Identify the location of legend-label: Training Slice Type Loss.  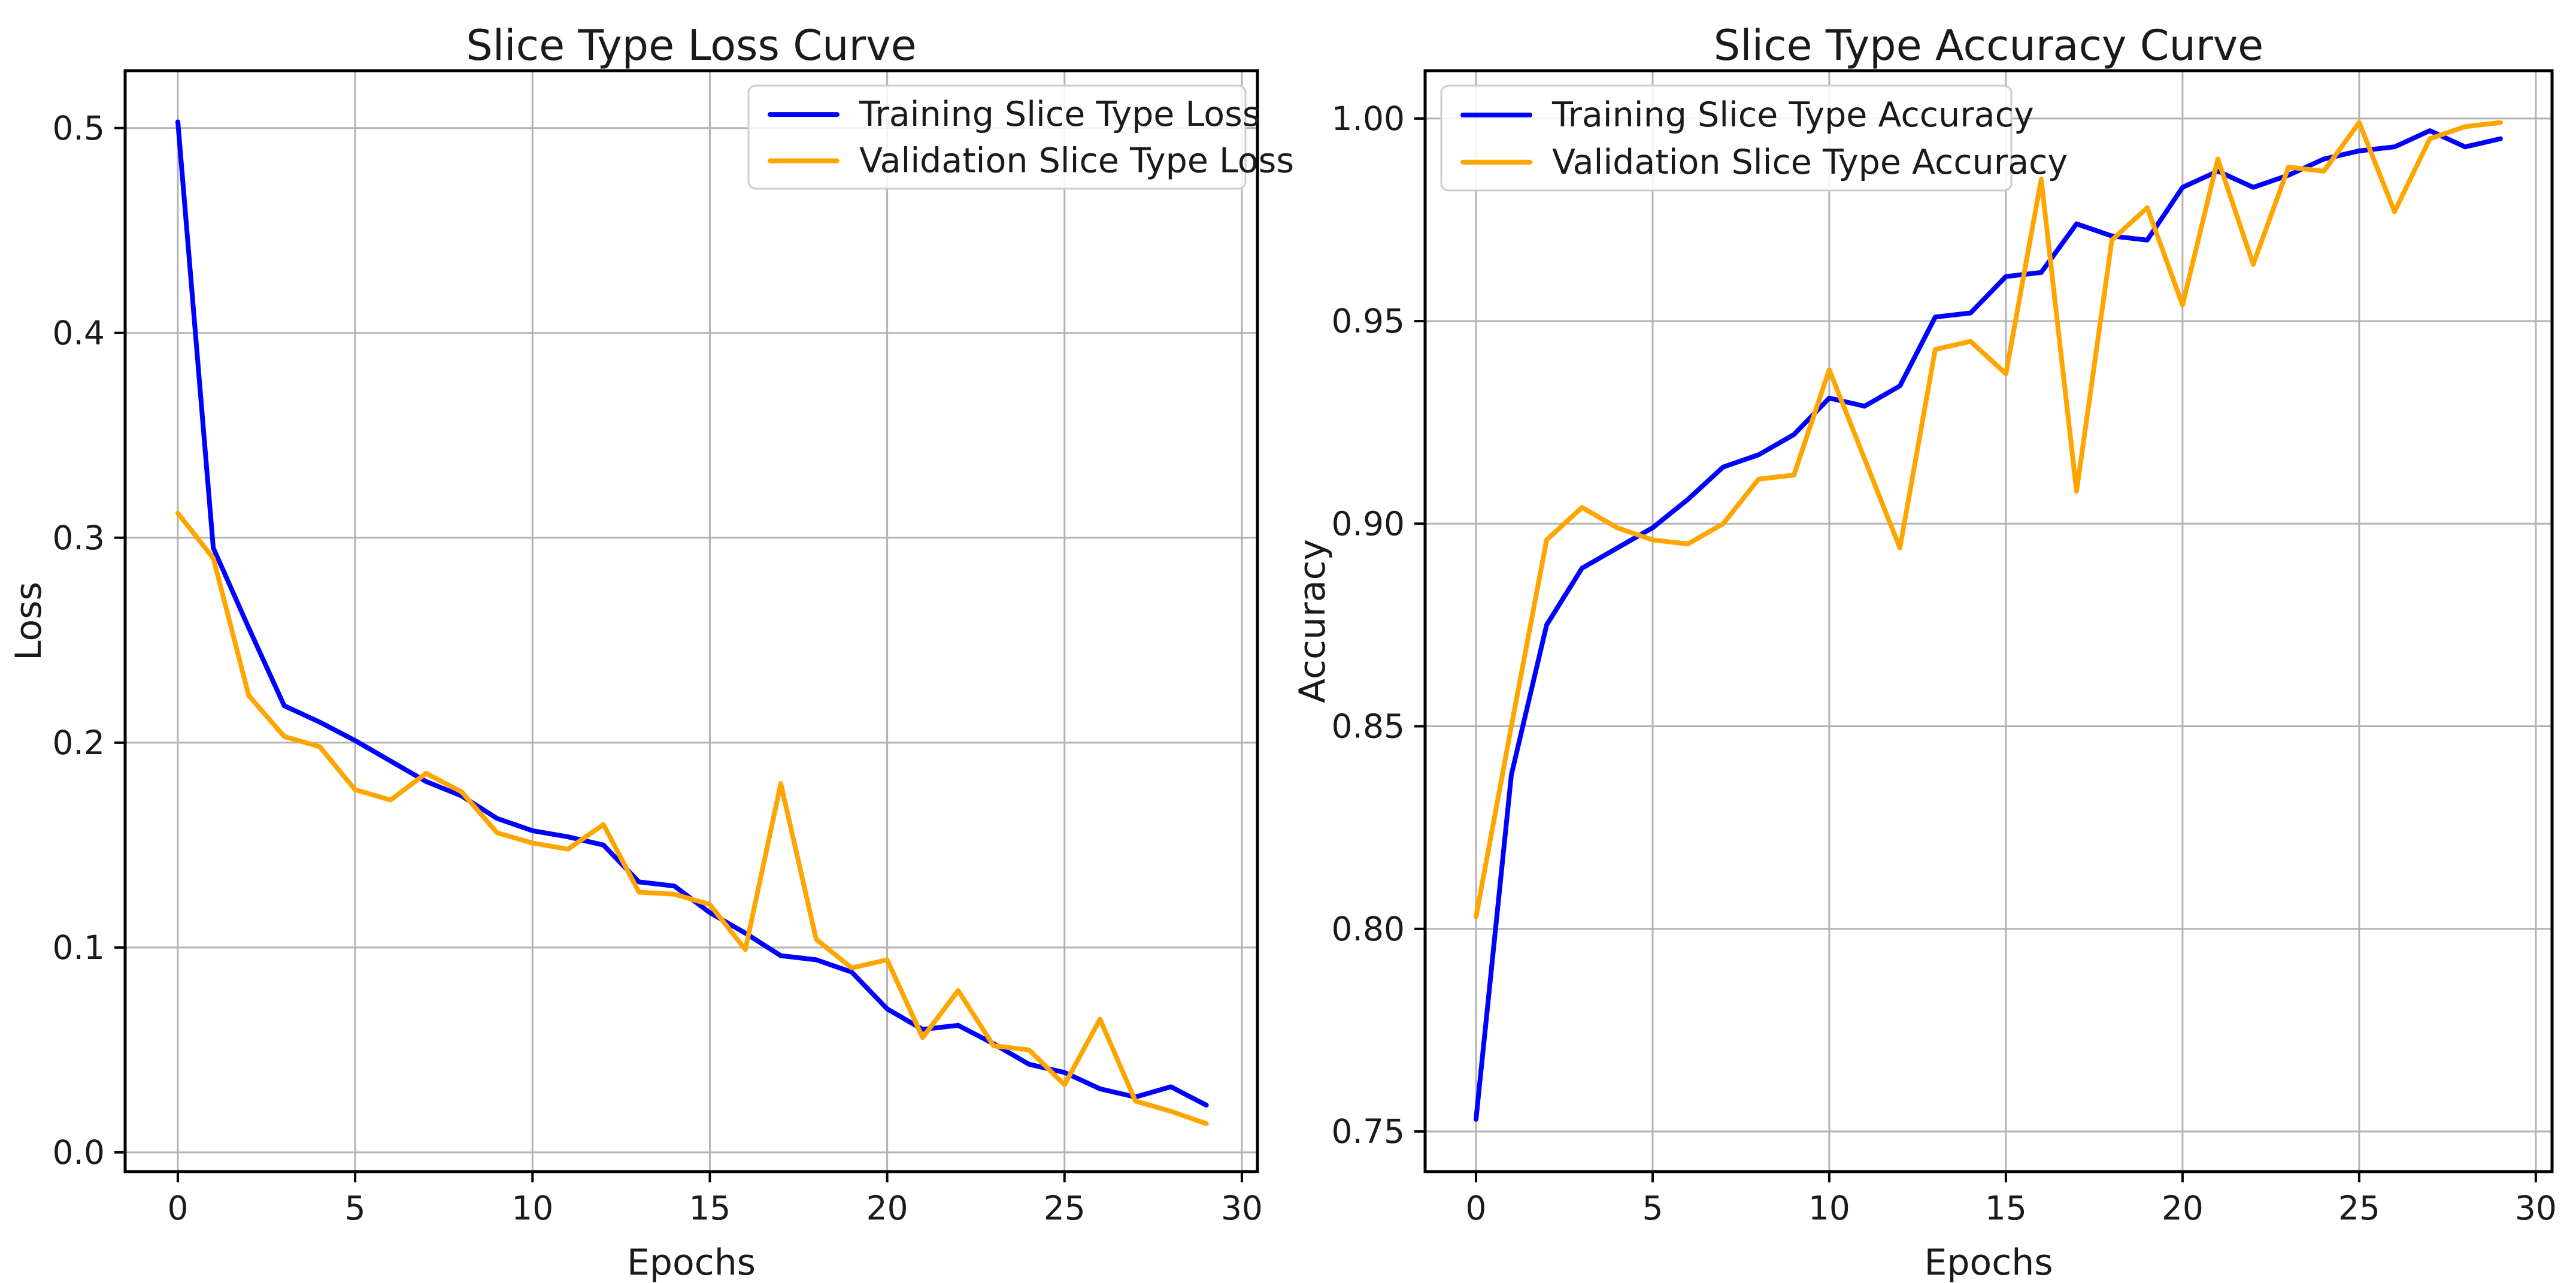
(1059, 114).